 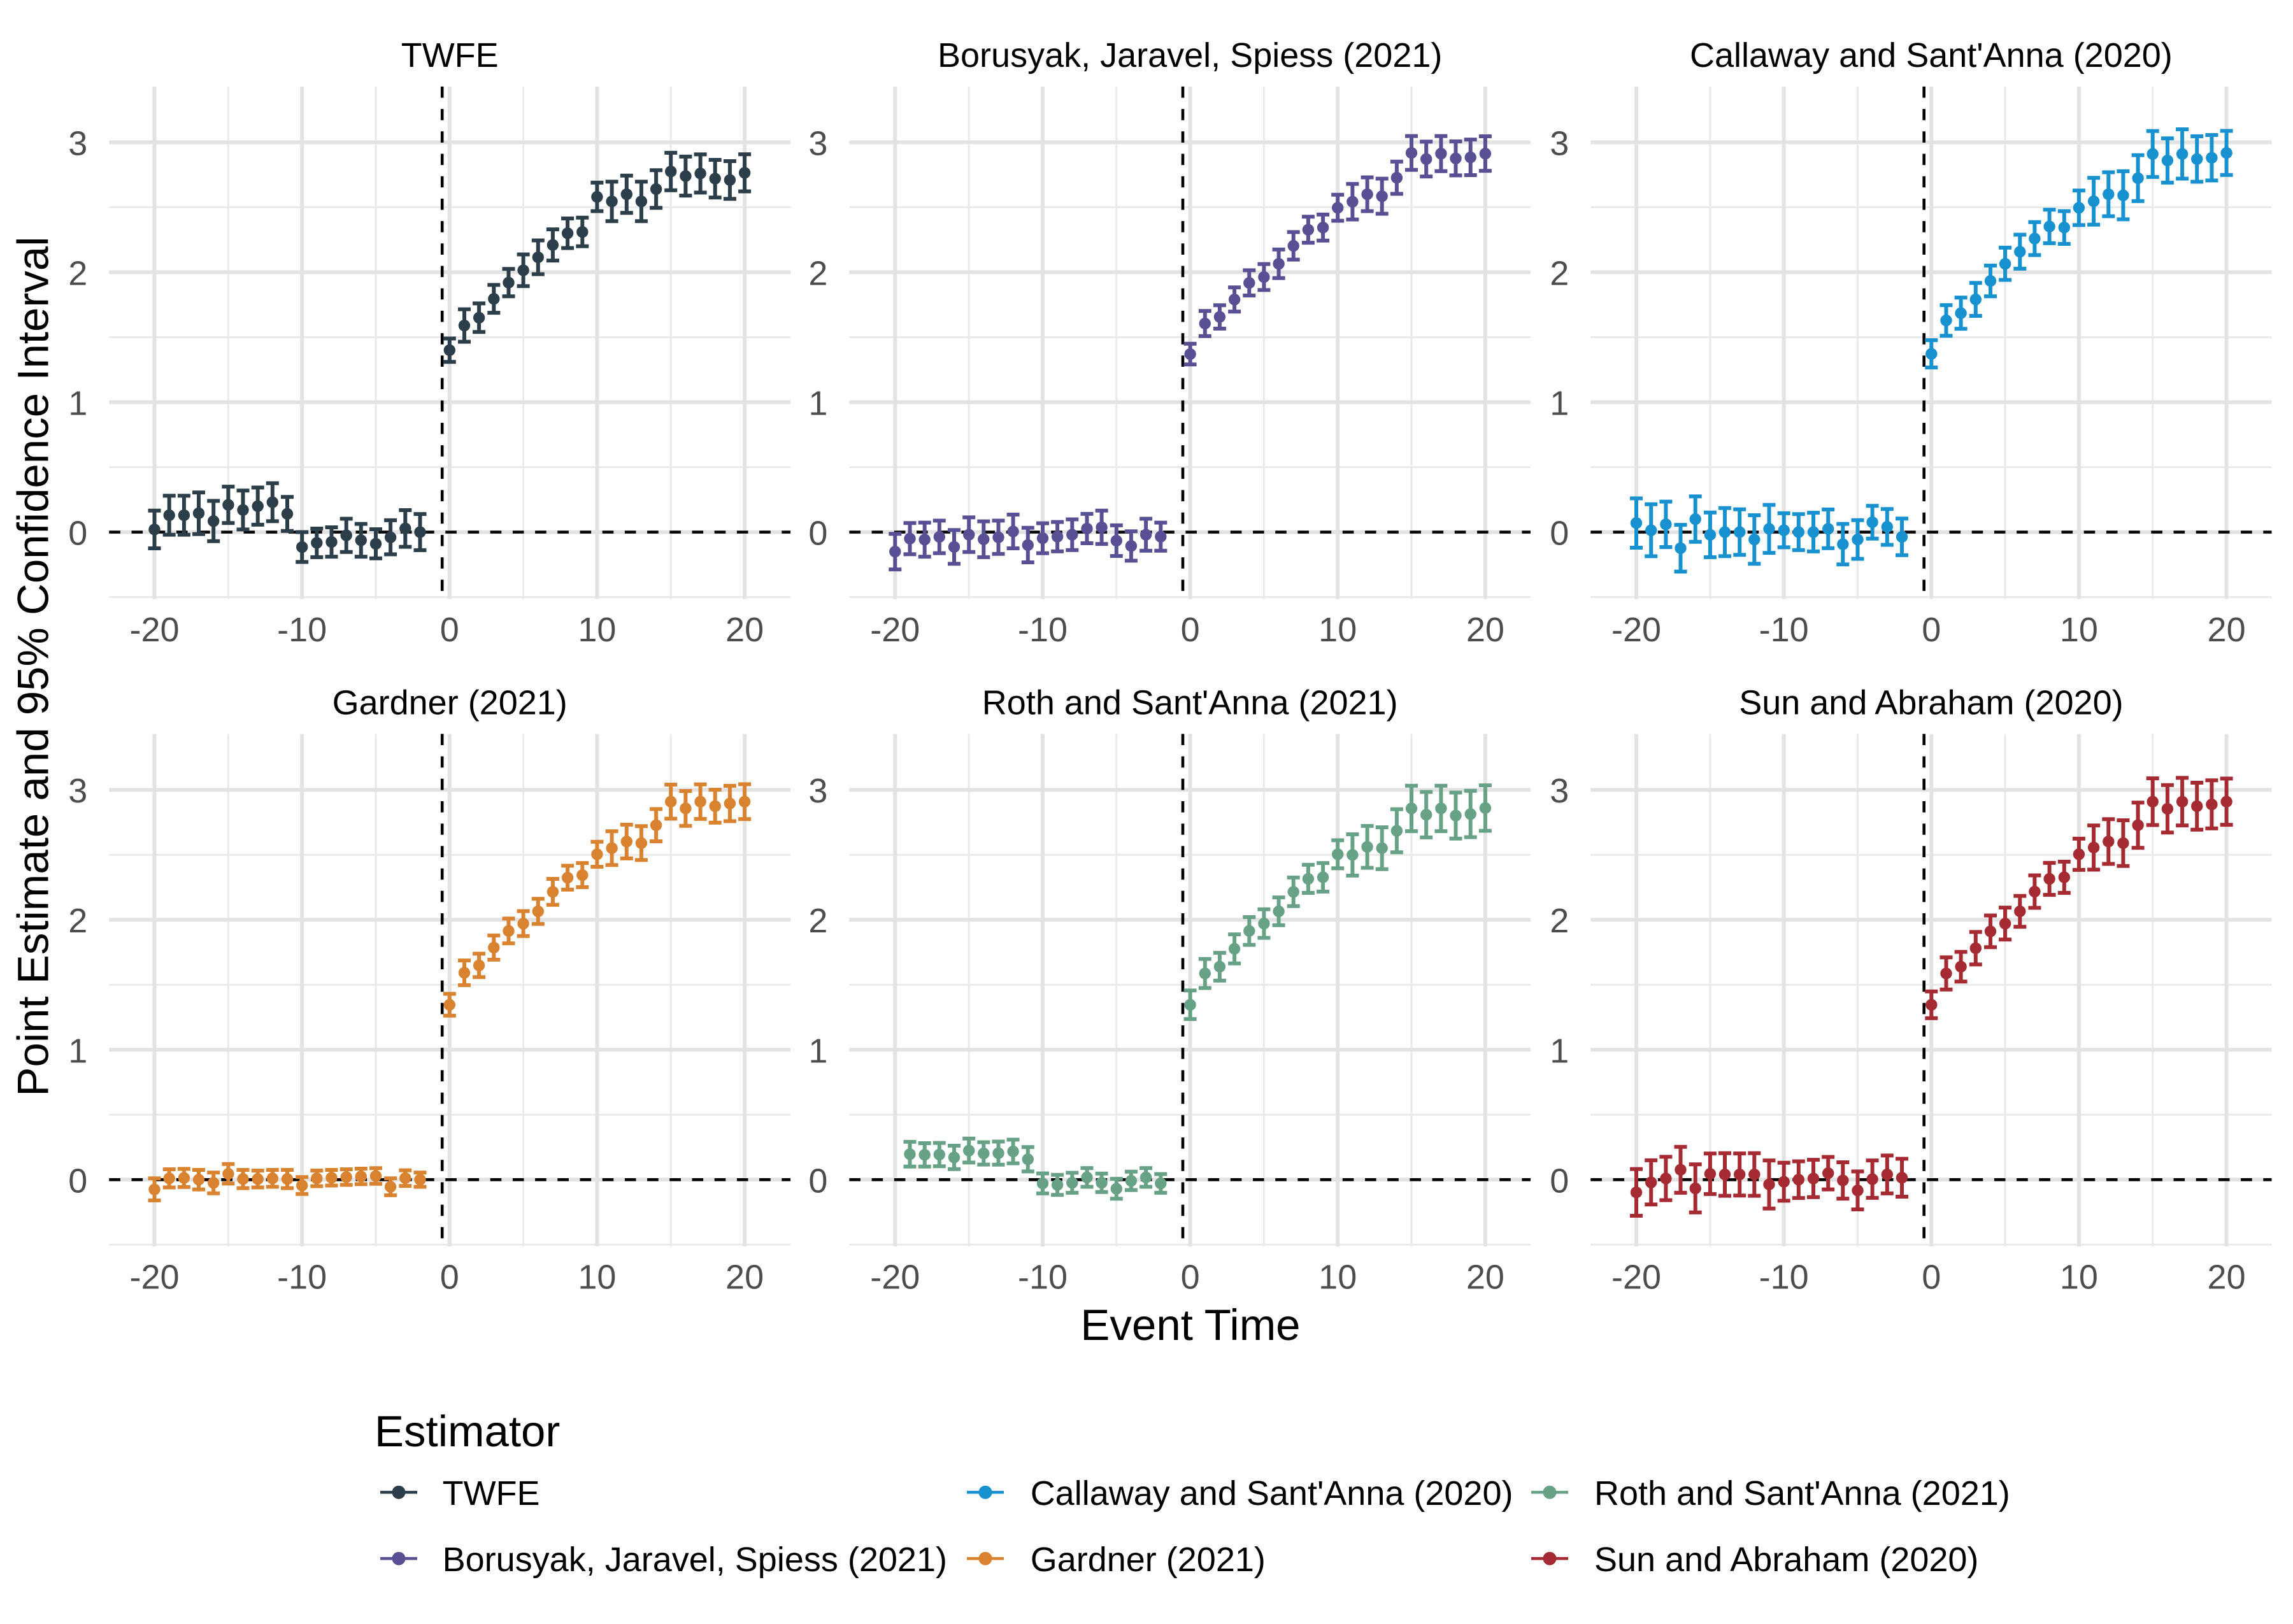 I want to click on svg-text: Event Time, so click(x=1190, y=1325).